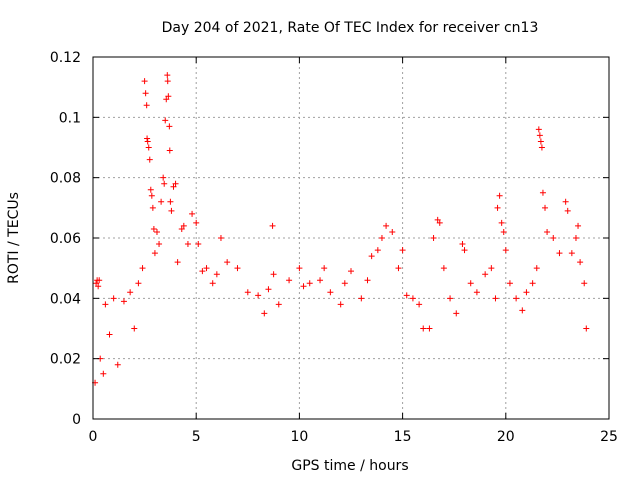  I want to click on y-tick-label: 0.02, so click(65, 360).